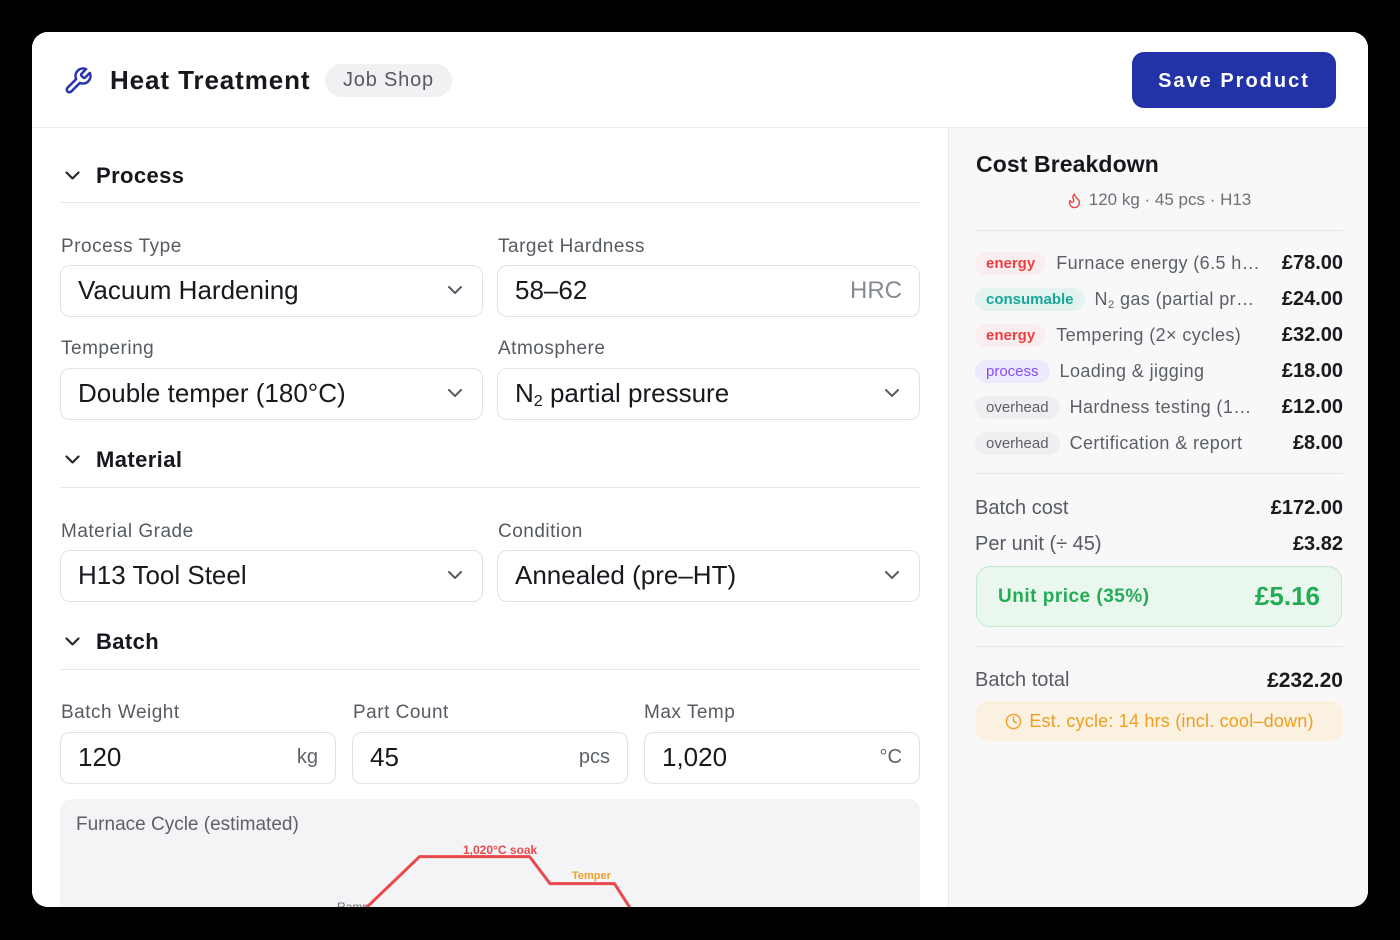  I want to click on svg-text: Temper, so click(592, 876).